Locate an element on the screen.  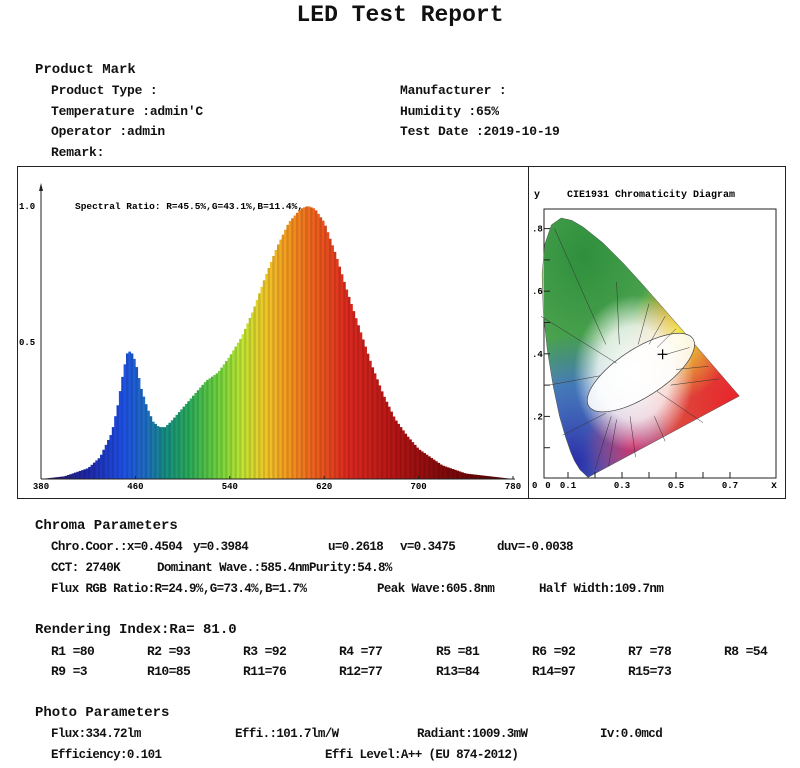
y-tick-label: .2 is located at coordinates (537, 417).